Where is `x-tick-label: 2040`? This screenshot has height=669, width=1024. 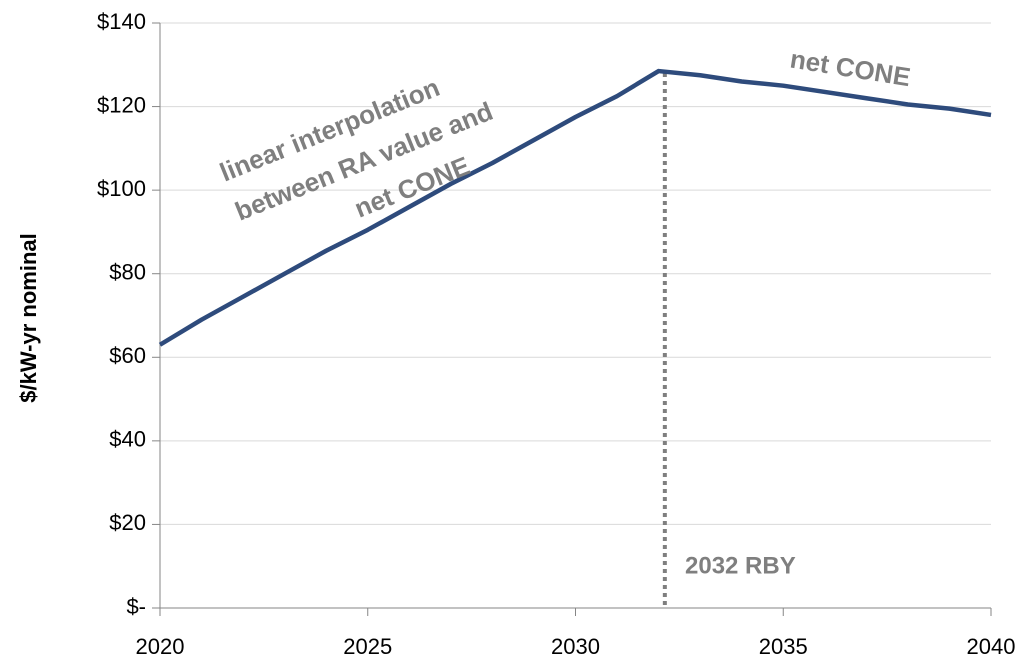
x-tick-label: 2040 is located at coordinates (991, 646).